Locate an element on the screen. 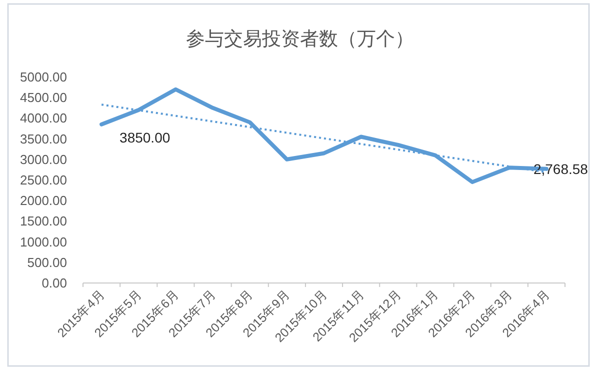 The width and height of the screenshot is (597, 375). data-label: 2,768.58 is located at coordinates (560, 168).